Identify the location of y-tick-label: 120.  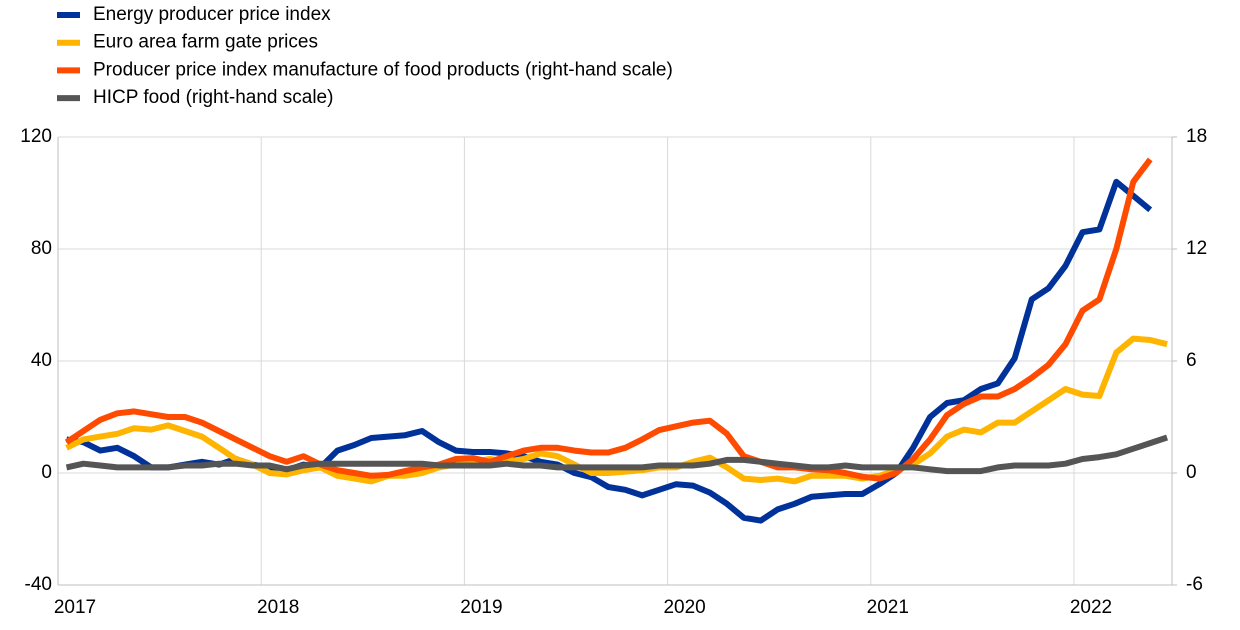
(36, 136).